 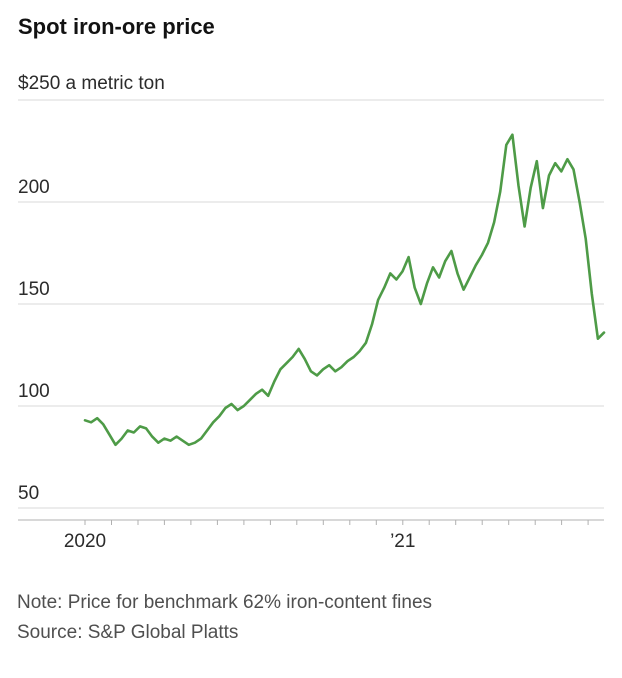 I want to click on chart-title: Spot iron-ore price, so click(x=116, y=26).